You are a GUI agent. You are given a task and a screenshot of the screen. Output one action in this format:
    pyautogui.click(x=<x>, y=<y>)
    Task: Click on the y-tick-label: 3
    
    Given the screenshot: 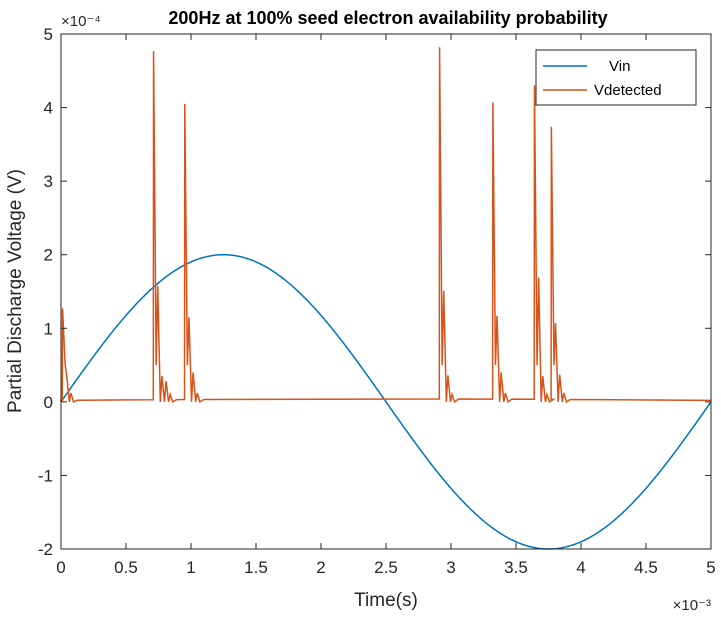 What is the action you would take?
    pyautogui.click(x=48, y=181)
    